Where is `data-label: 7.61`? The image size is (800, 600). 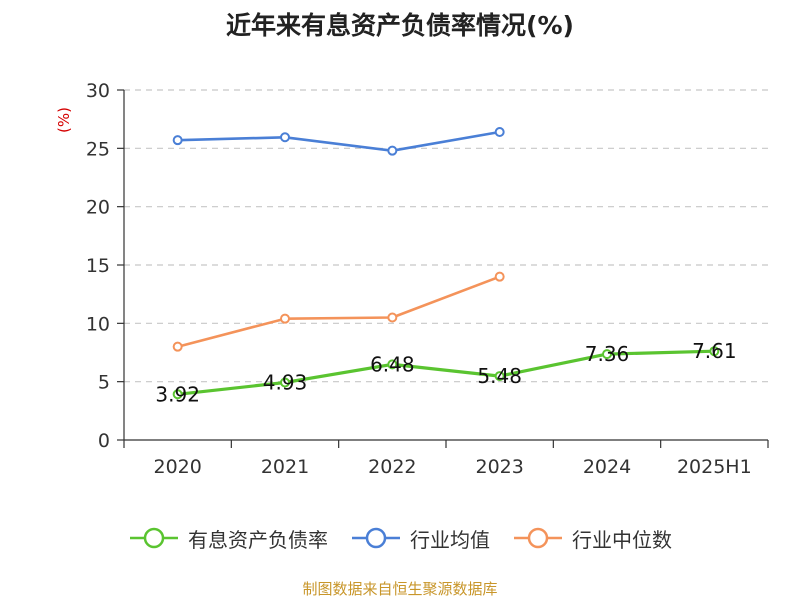 data-label: 7.61 is located at coordinates (714, 351).